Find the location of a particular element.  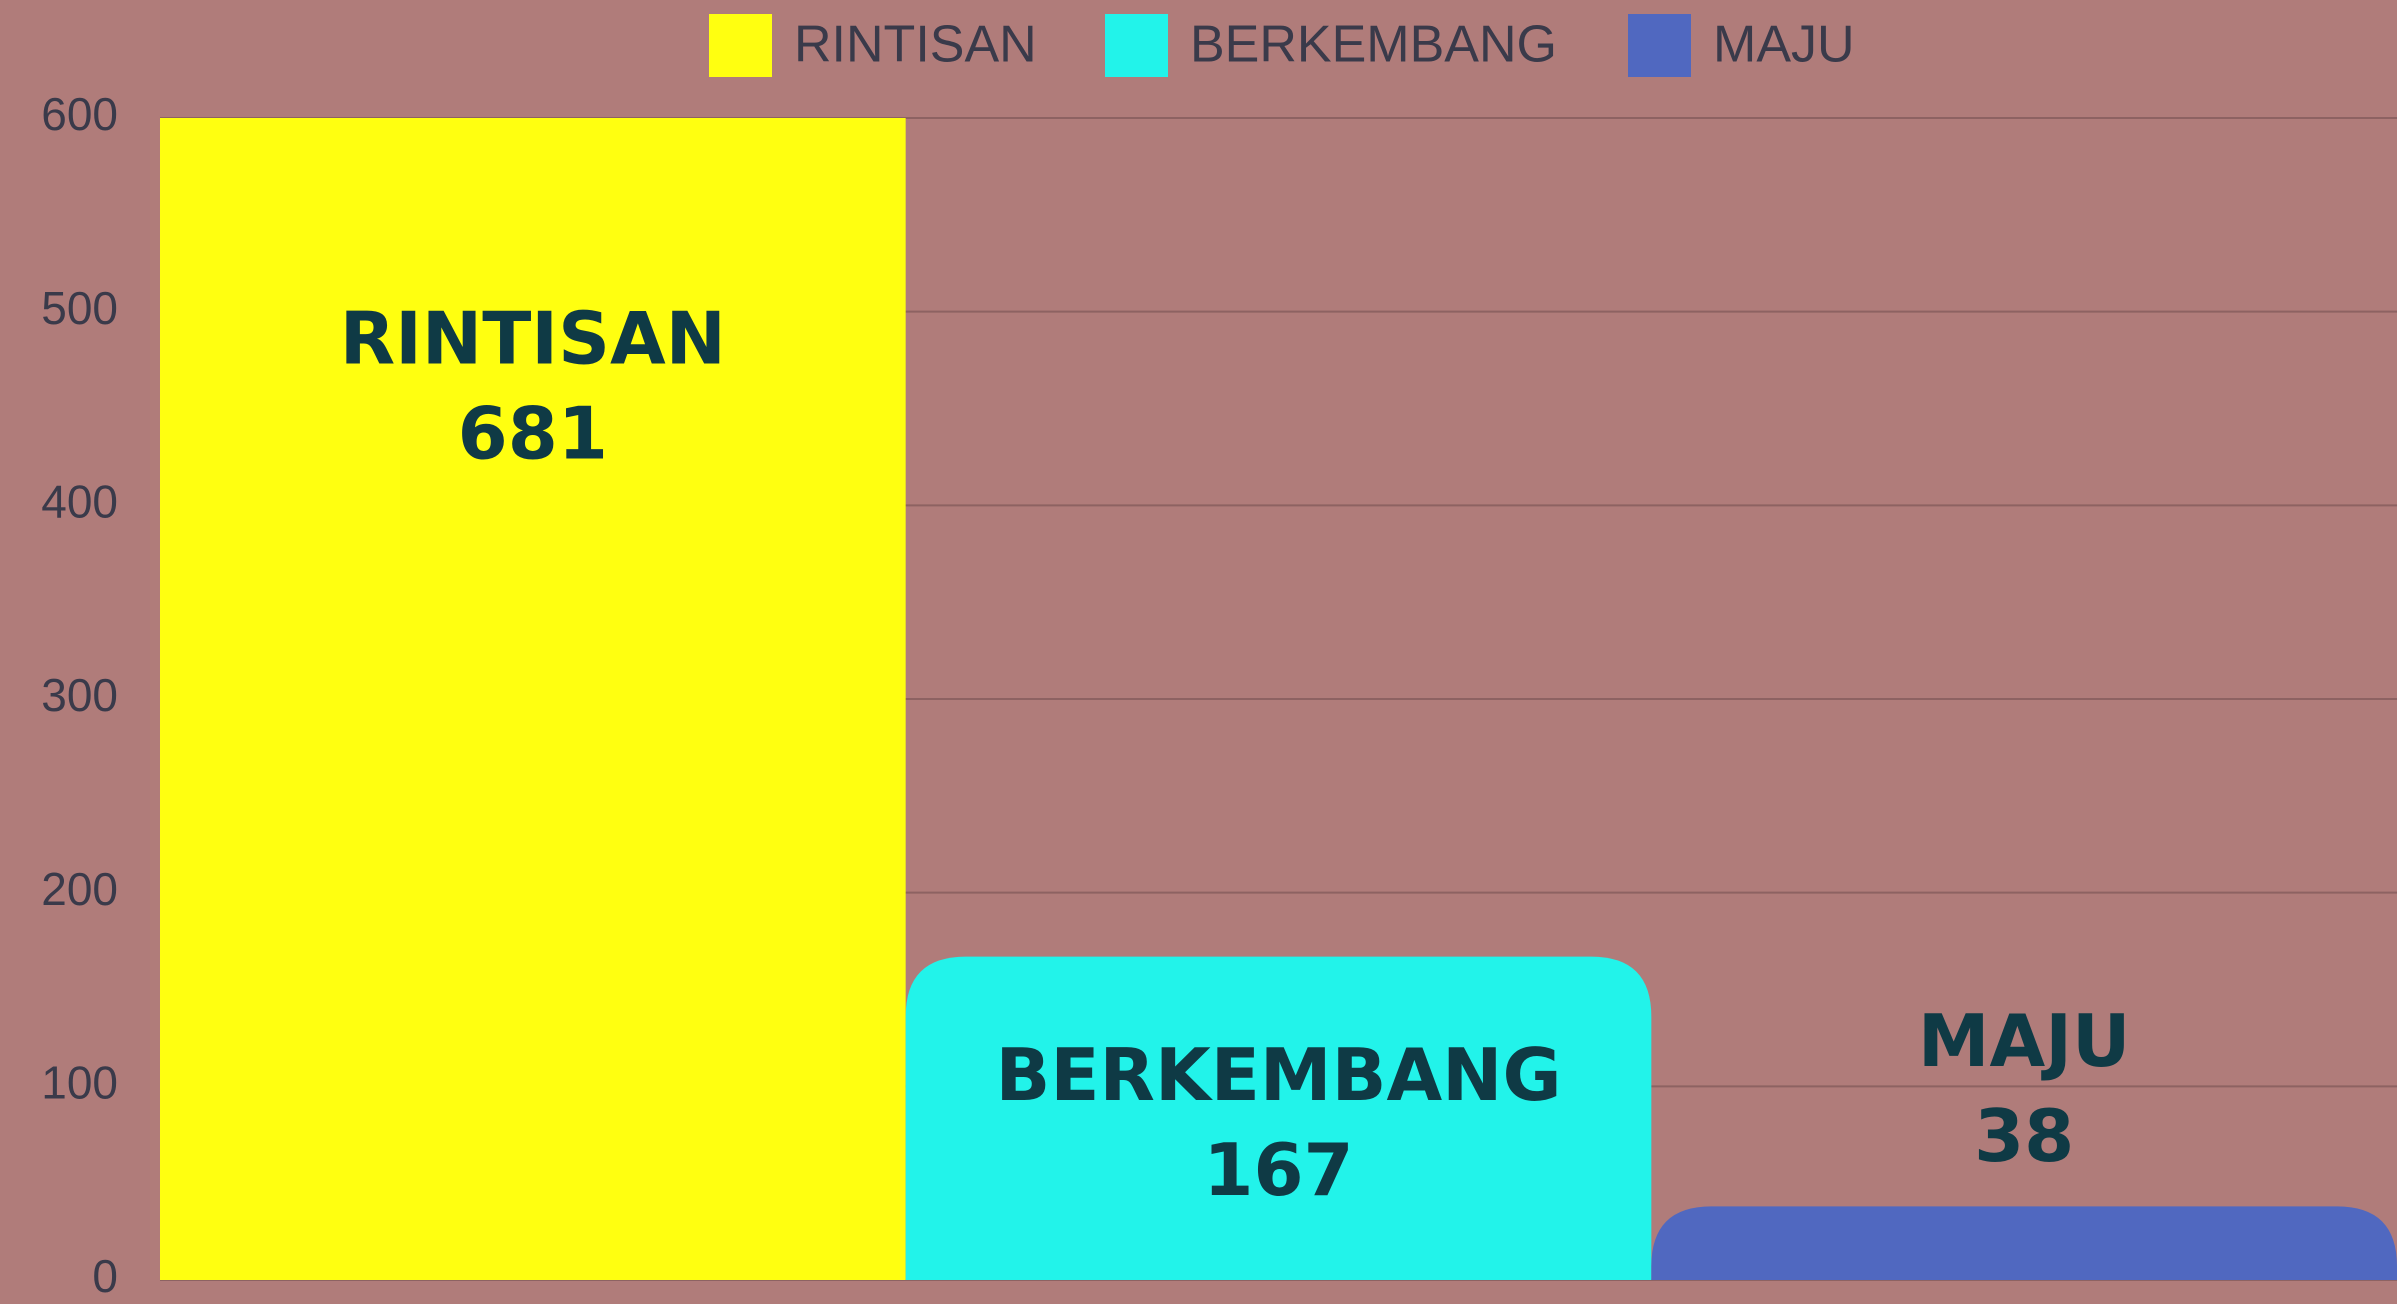

bar-category-label: MAJU is located at coordinates (2024, 1041).